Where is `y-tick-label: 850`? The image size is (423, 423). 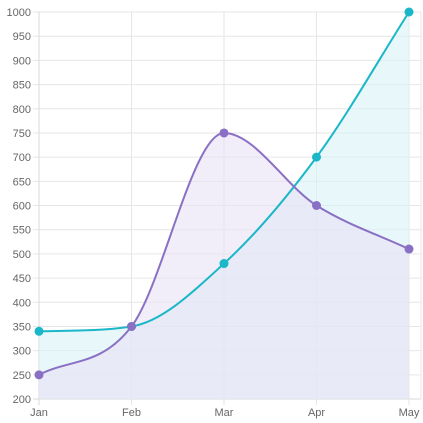
y-tick-label: 850 is located at coordinates (22, 86).